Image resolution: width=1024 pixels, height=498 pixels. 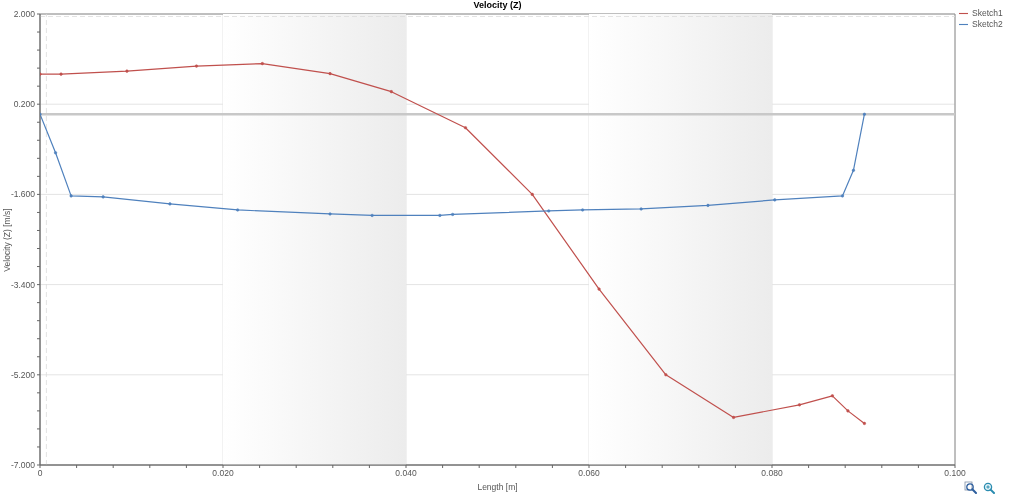 What do you see at coordinates (772, 473) in the screenshot?
I see `x-tick-label: 0.080` at bounding box center [772, 473].